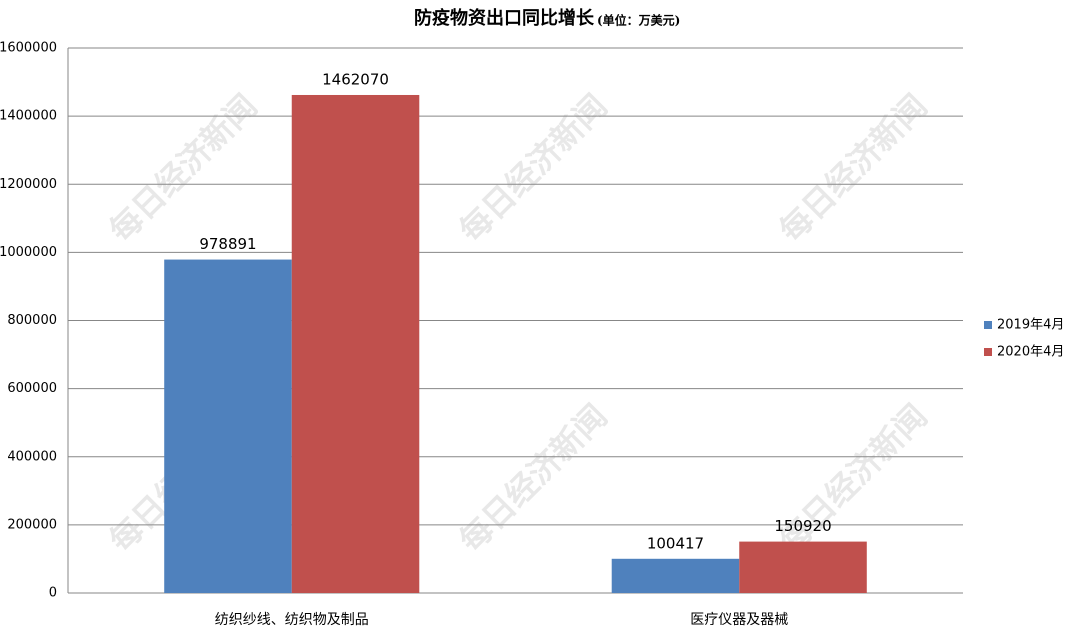  I want to click on chart-title: 防疫物资出口同比增长, so click(504, 18).